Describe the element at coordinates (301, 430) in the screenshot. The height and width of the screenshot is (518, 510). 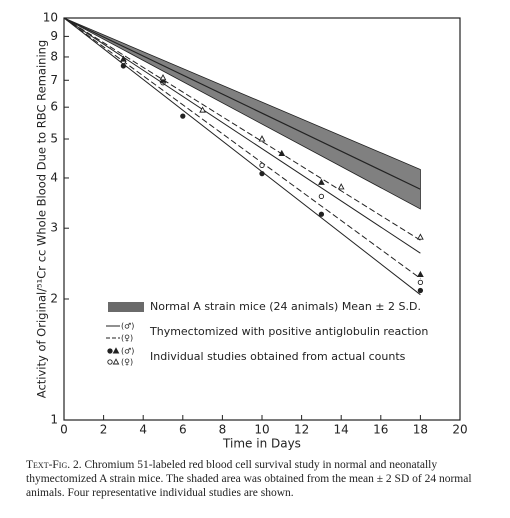
I see `x-tick-label: 12` at that location.